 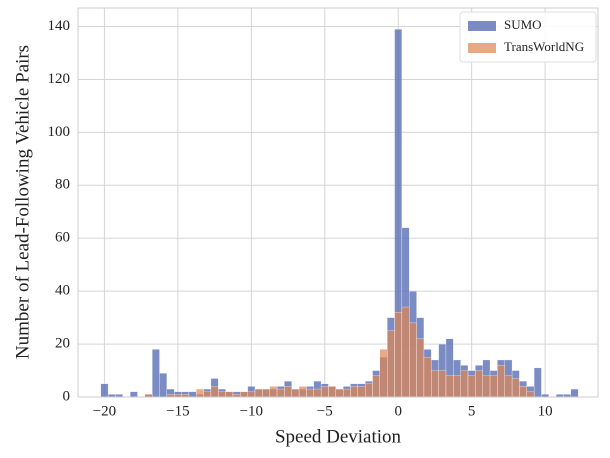 What do you see at coordinates (523, 24) in the screenshot?
I see `legend-label: SUMO` at bounding box center [523, 24].